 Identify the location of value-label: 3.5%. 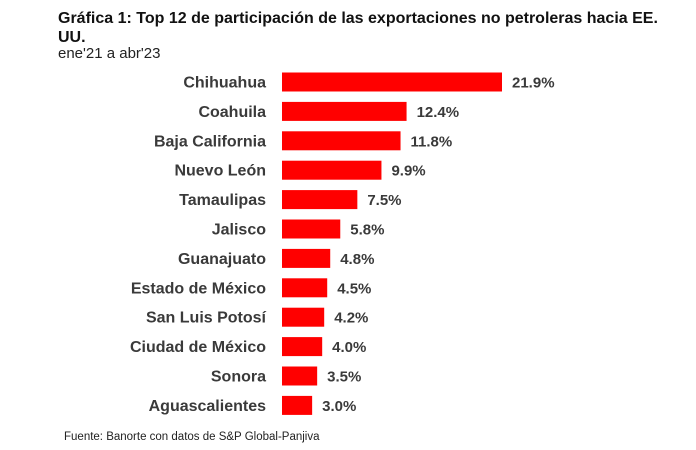
(344, 377).